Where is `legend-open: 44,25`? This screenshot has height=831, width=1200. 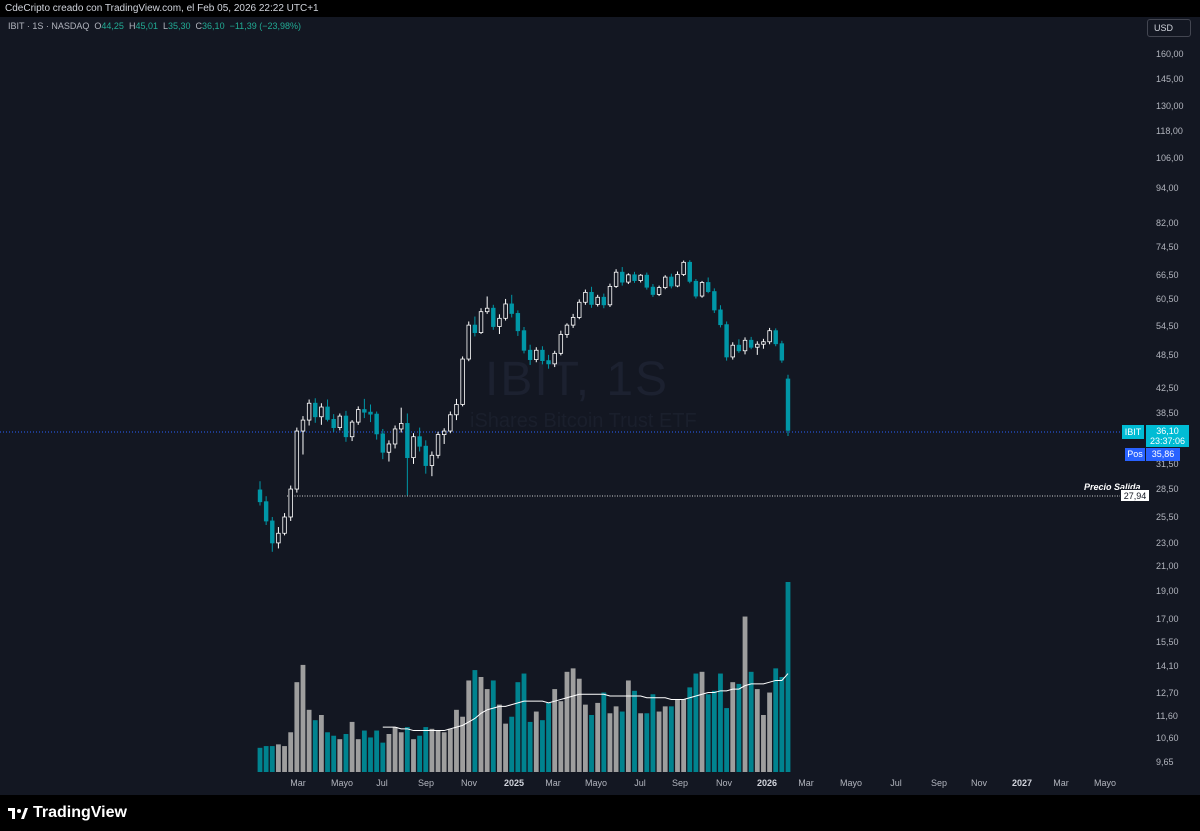 legend-open: 44,25 is located at coordinates (112, 26).